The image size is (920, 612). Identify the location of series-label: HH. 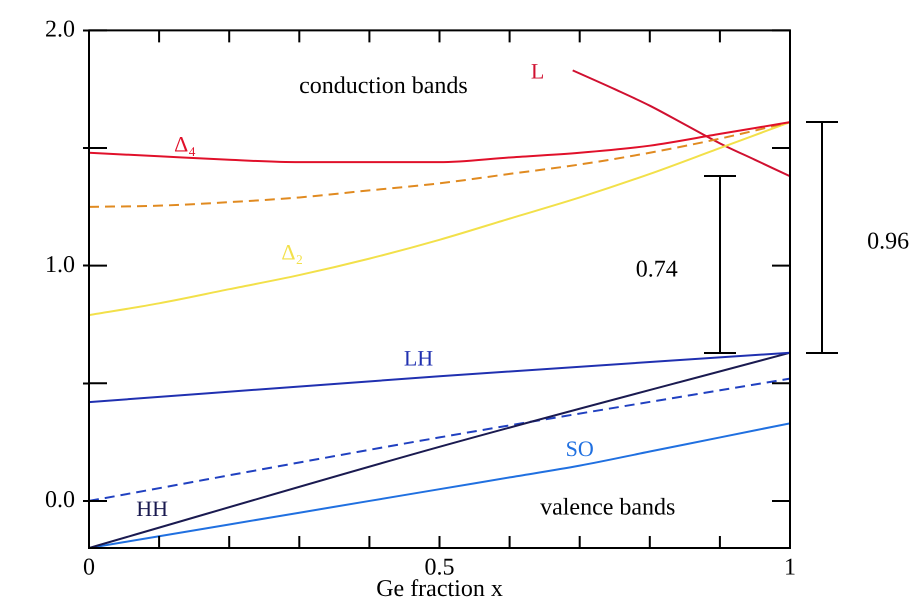
(152, 509).